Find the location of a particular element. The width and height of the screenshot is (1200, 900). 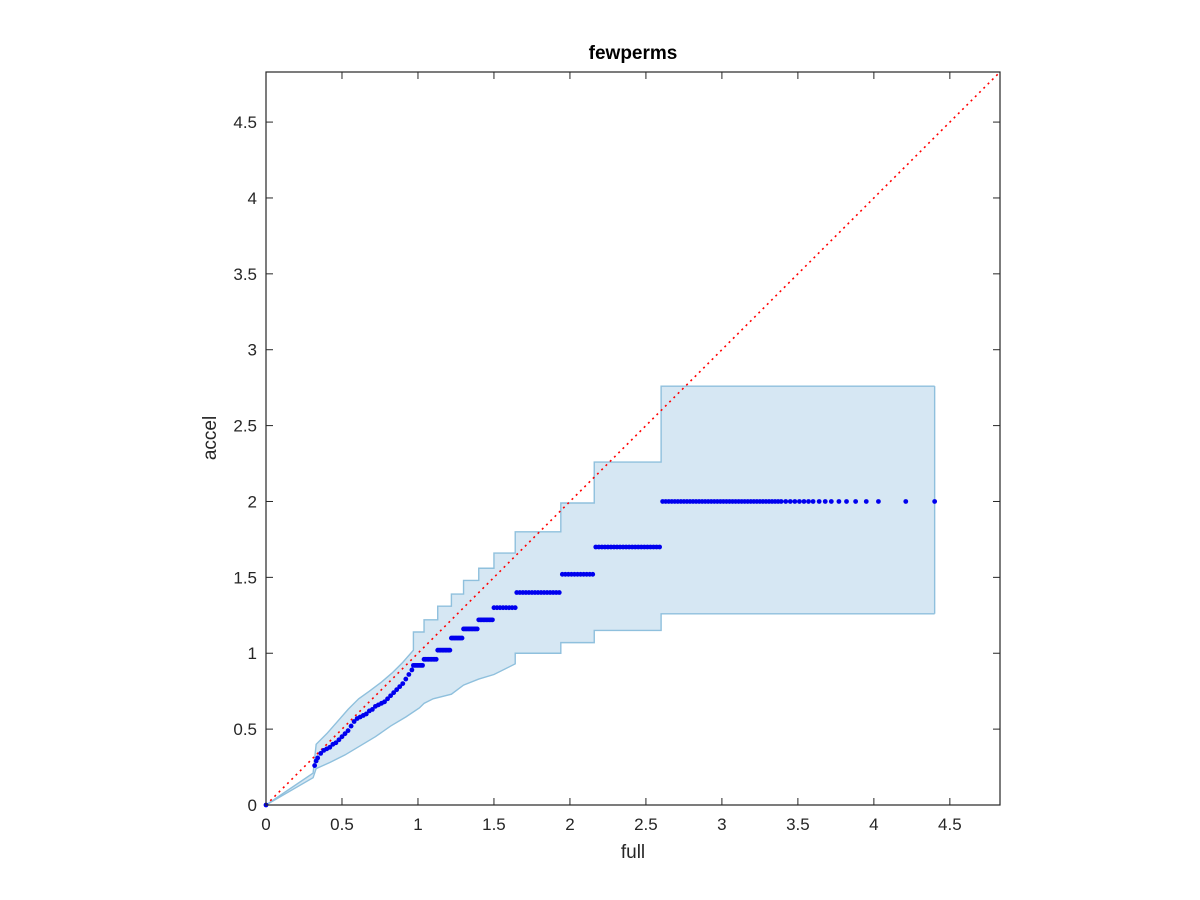

y-tick-label: 4.5 is located at coordinates (245, 122).